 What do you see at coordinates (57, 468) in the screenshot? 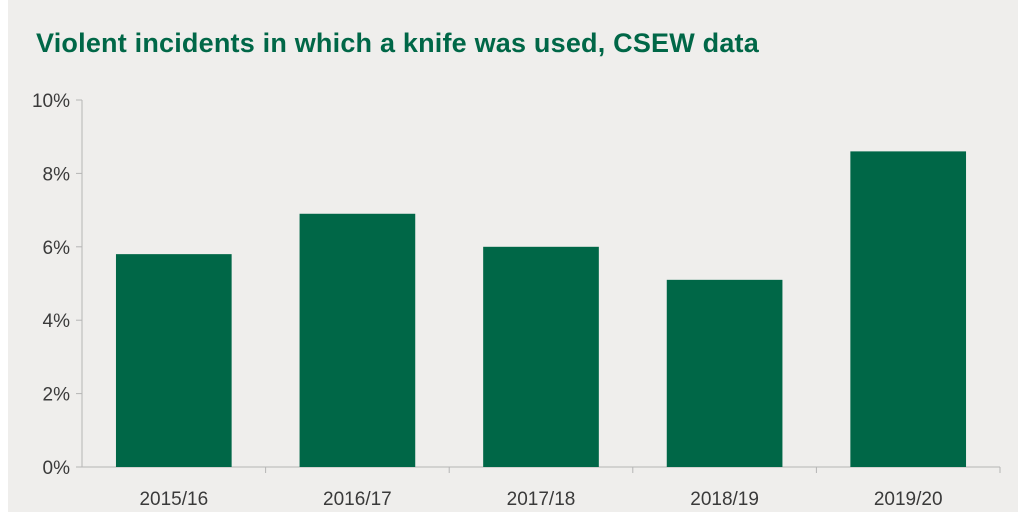
I see `y-tick-label: 0%` at bounding box center [57, 468].